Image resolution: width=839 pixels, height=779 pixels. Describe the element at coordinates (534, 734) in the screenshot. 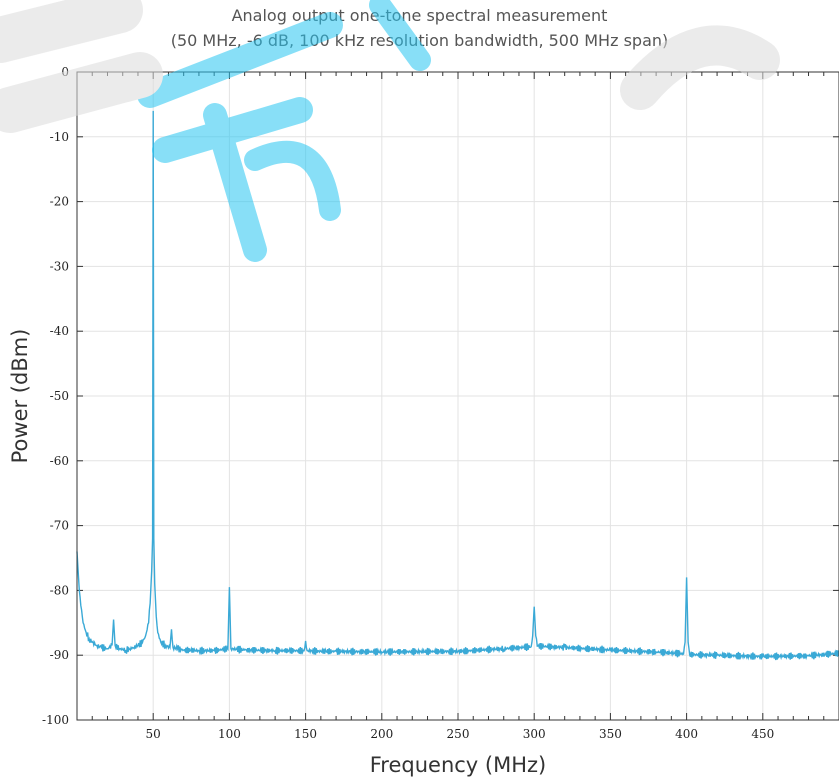

I see `x-tick-label: 300` at that location.